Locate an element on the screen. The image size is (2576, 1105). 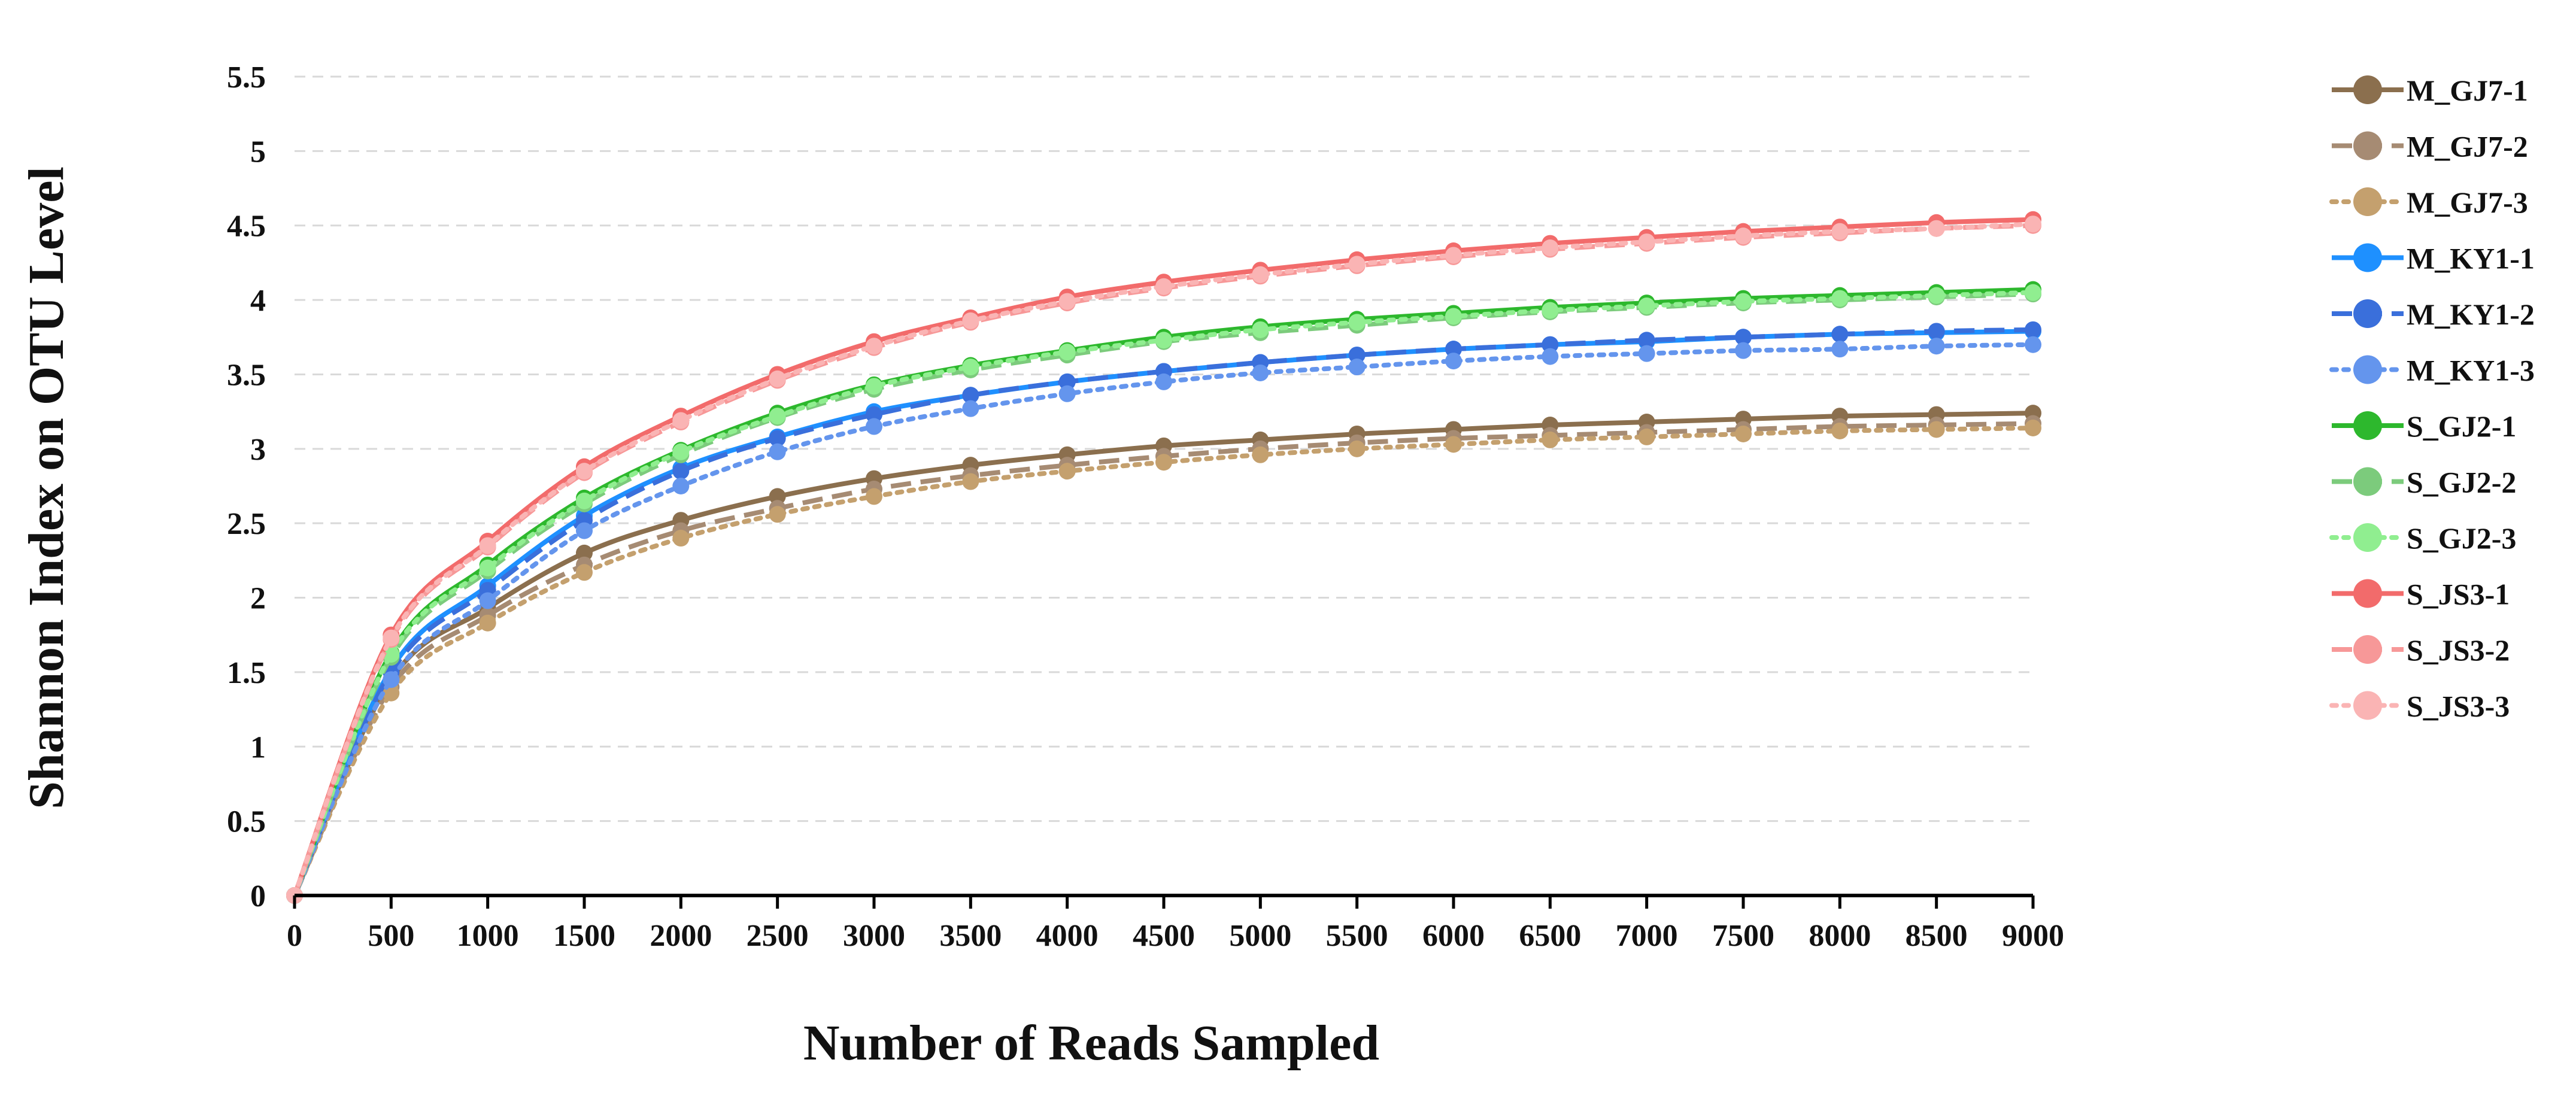
legend-item: M_KY1-3 is located at coordinates (2432, 370).